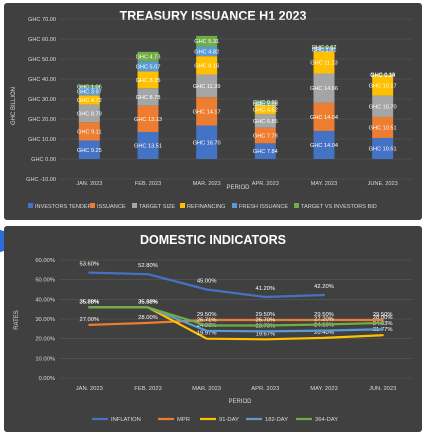  I want to click on data-label: 26.70%, so click(265, 320).